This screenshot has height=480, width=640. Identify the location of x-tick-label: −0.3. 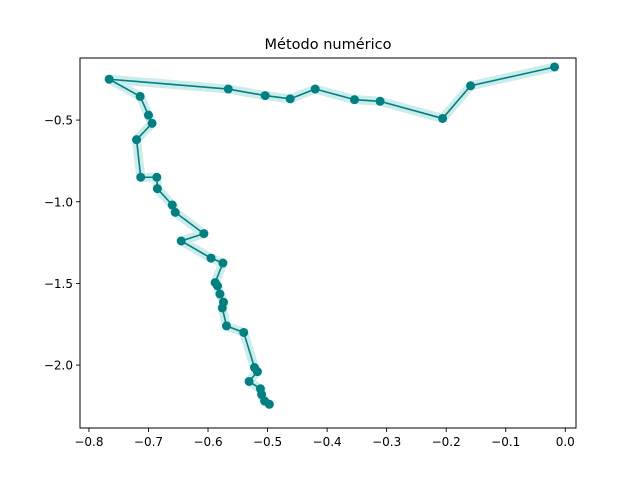
(386, 442).